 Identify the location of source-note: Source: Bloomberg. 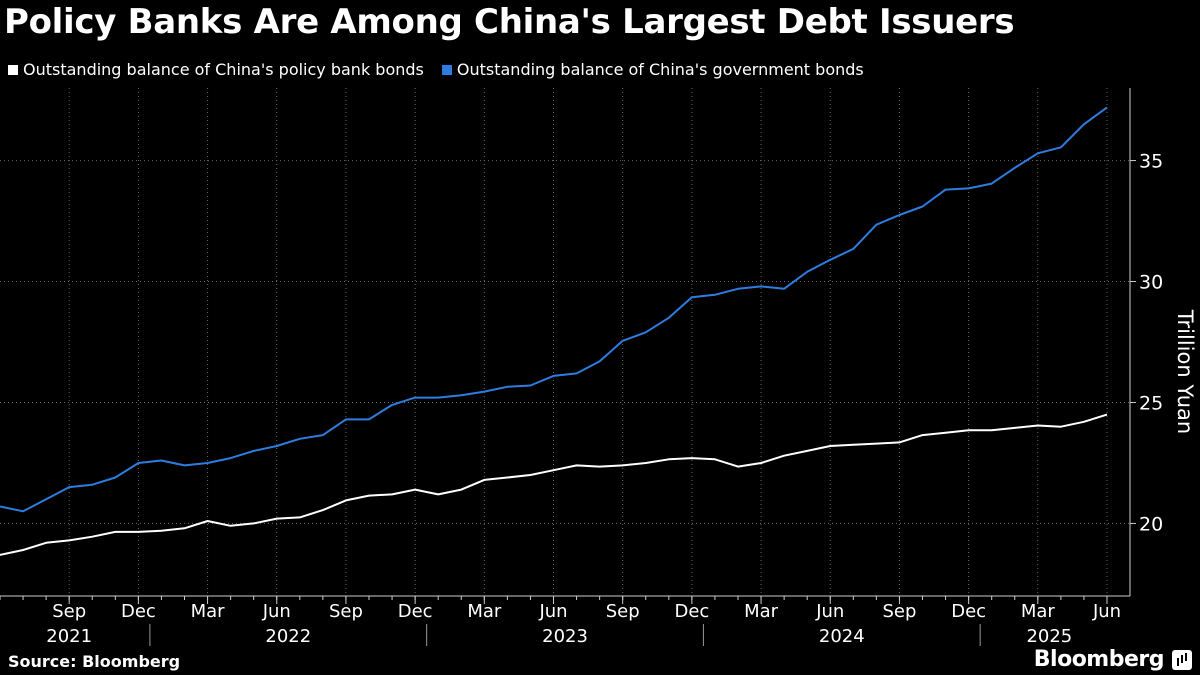
(94, 661).